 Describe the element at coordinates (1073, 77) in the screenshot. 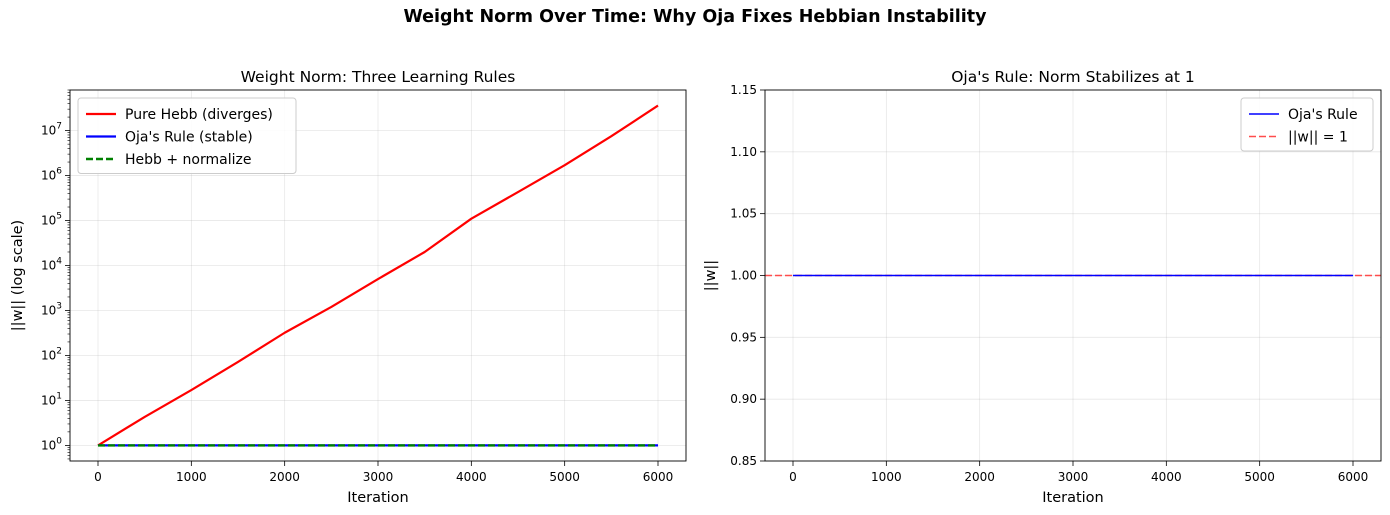

I see `chart-title: Oja's Rule: Norm Stabilizes at 1` at that location.